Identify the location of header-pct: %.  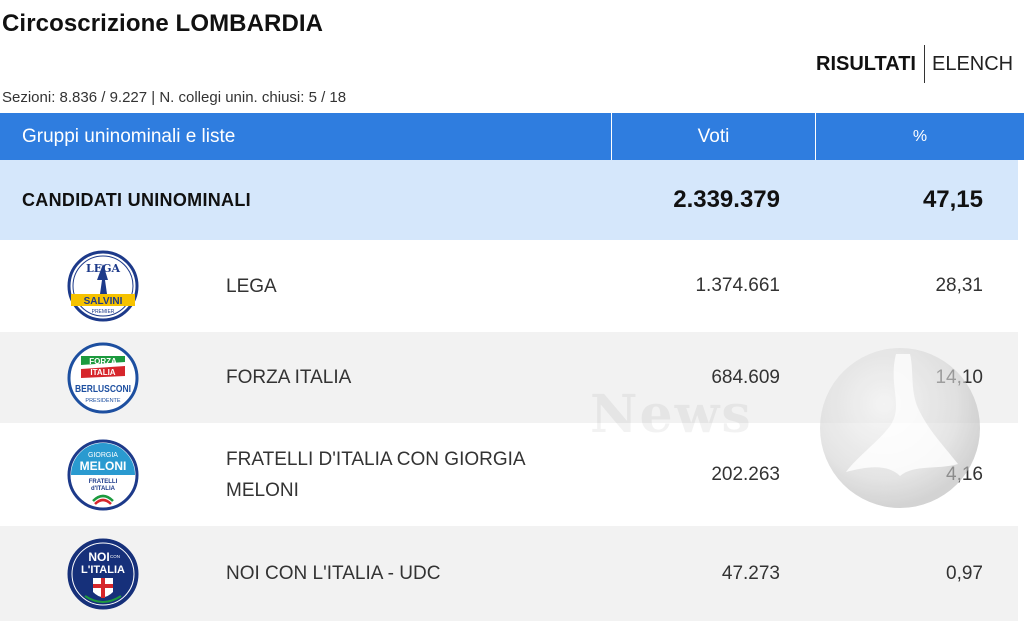
(920, 136).